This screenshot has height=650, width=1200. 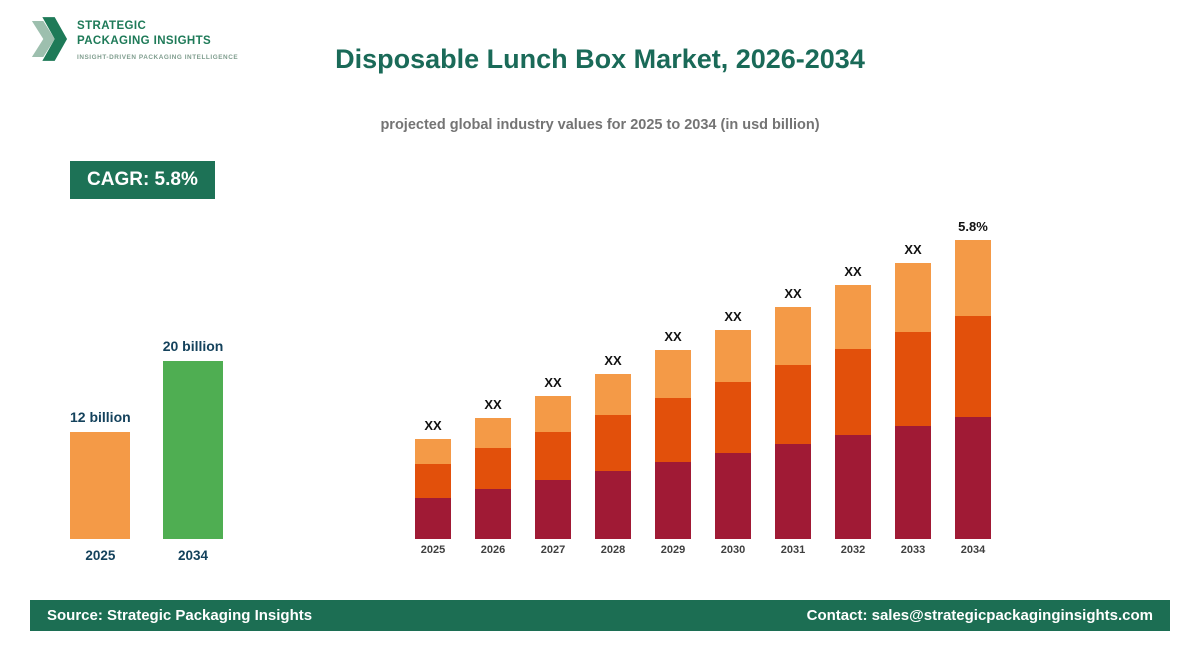 I want to click on segment-bottom-2026, so click(x=493, y=514).